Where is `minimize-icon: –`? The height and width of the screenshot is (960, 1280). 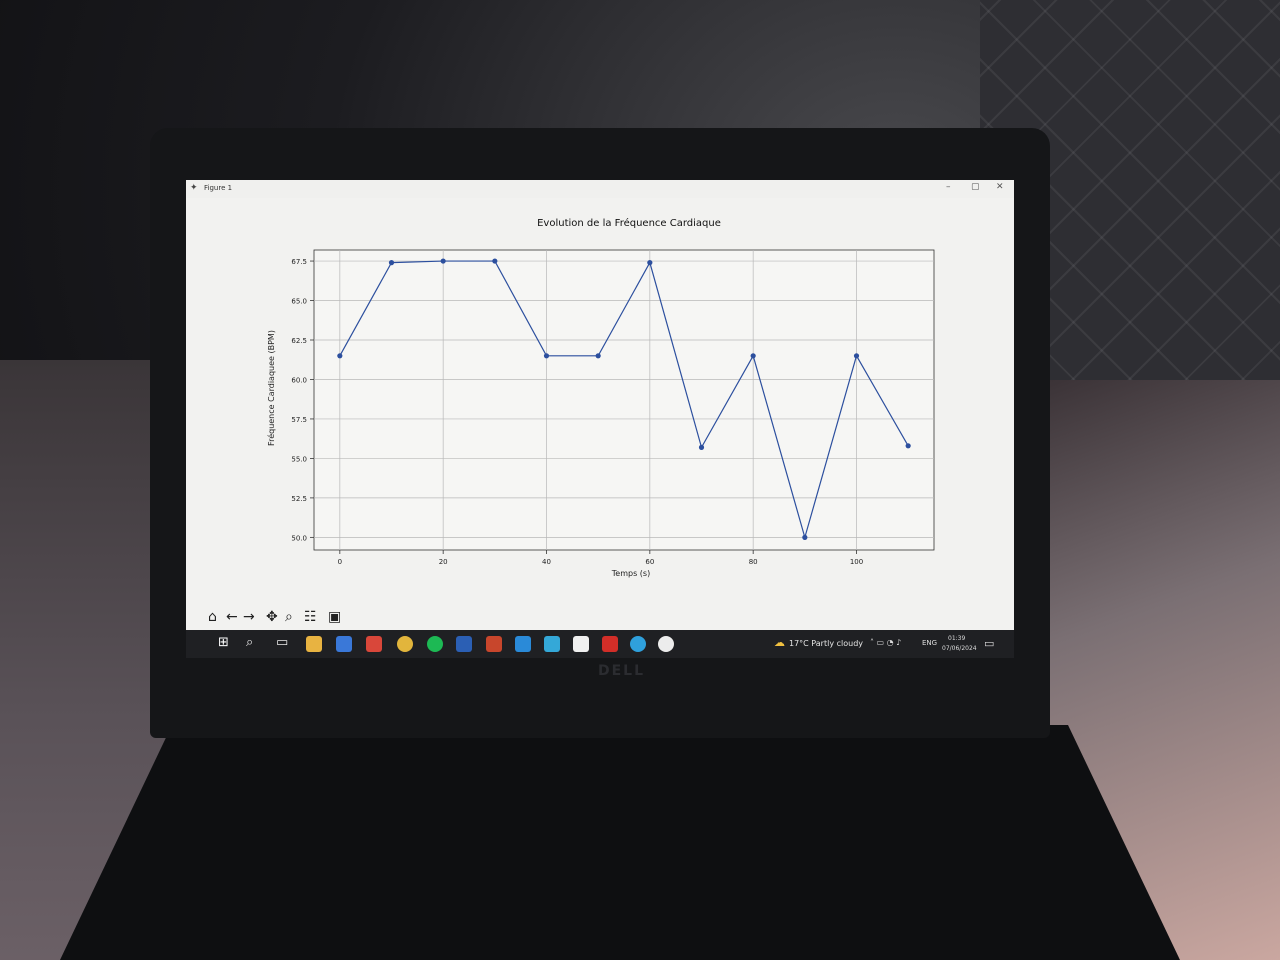
minimize-icon: – is located at coordinates (948, 187).